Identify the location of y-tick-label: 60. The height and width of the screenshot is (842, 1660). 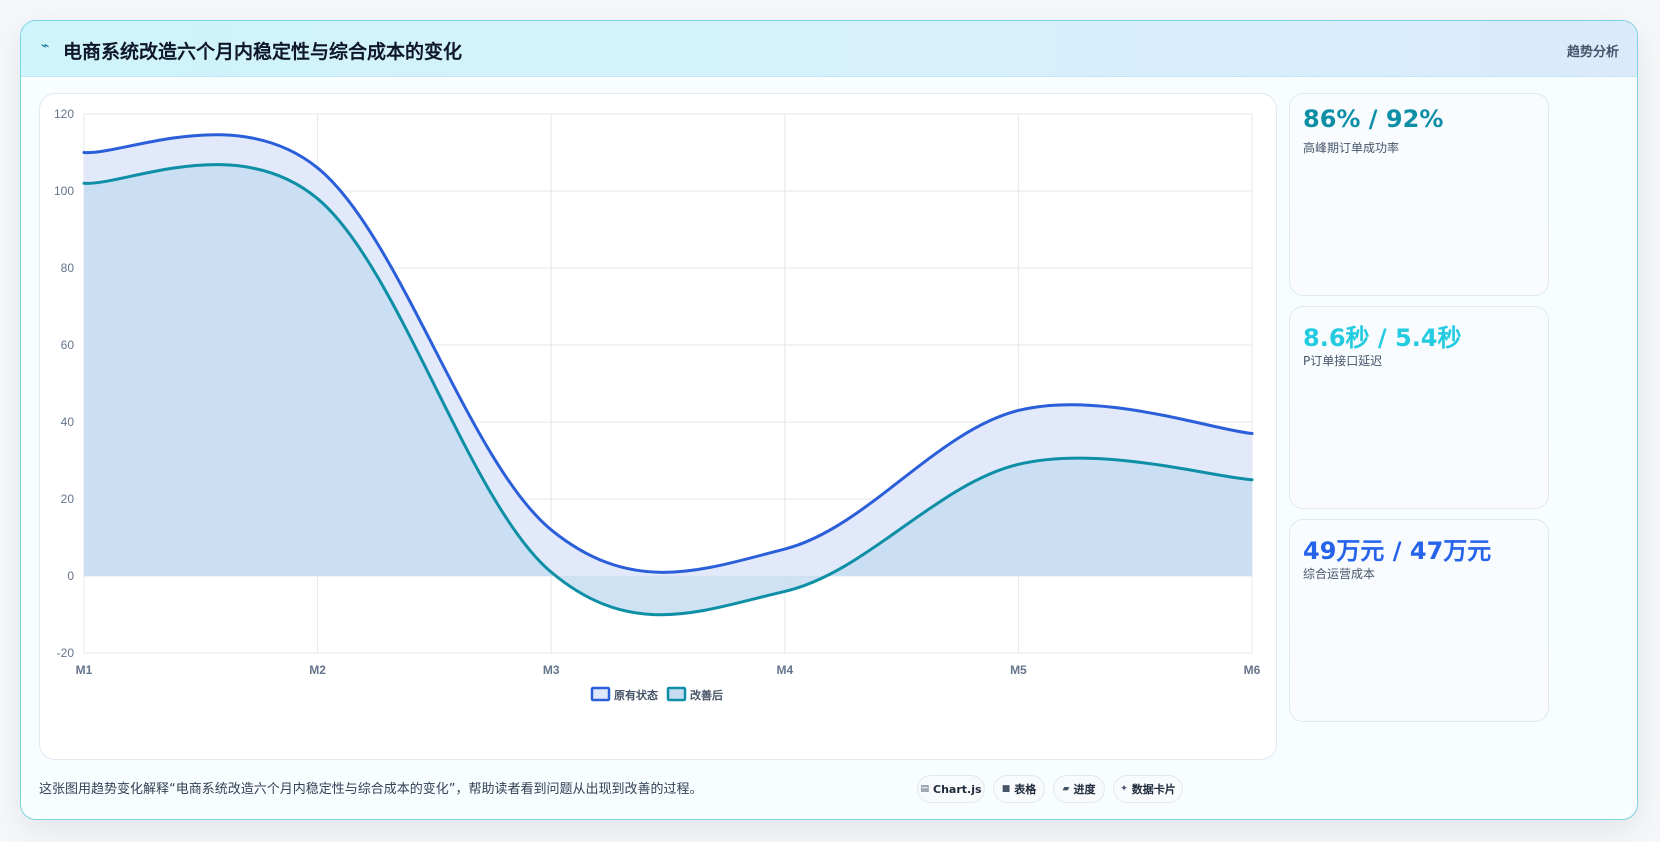
(68, 345).